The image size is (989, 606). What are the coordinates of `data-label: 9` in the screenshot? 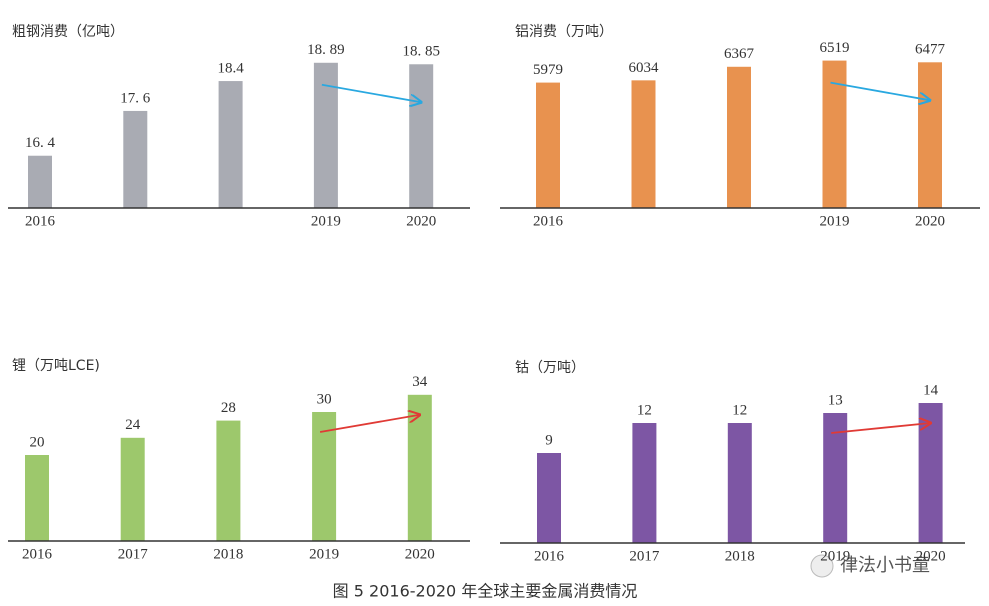 It's located at (549, 440).